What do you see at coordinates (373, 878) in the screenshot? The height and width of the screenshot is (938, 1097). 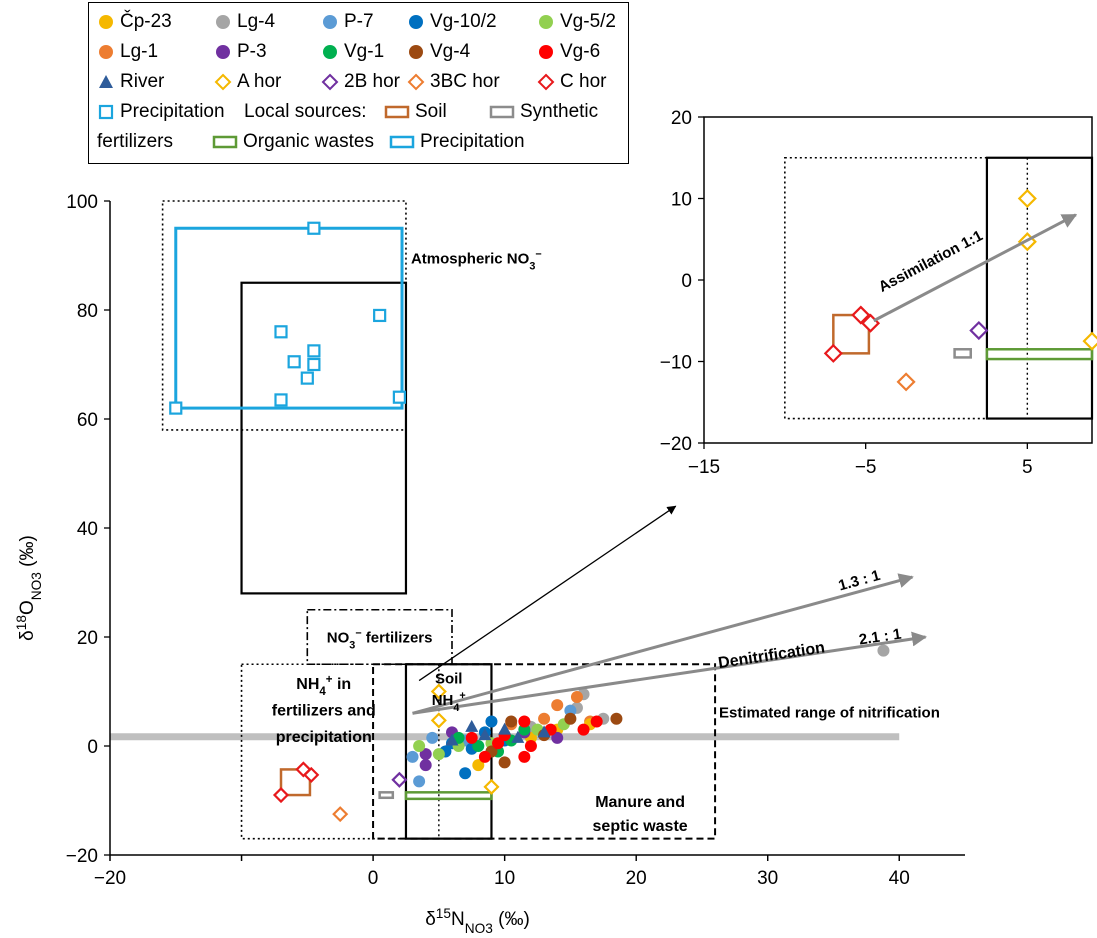 I see `x-tick-label: 0` at bounding box center [373, 878].